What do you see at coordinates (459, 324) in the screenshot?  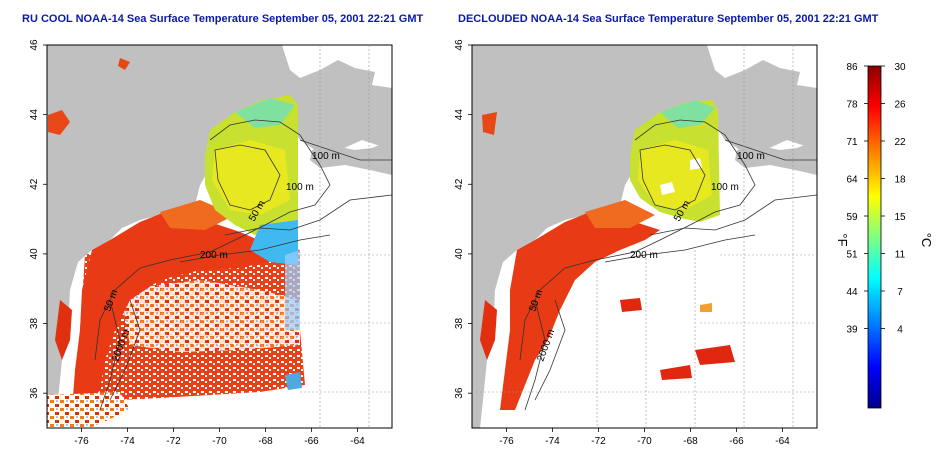 I see `right-lat-tick-label: 38` at bounding box center [459, 324].